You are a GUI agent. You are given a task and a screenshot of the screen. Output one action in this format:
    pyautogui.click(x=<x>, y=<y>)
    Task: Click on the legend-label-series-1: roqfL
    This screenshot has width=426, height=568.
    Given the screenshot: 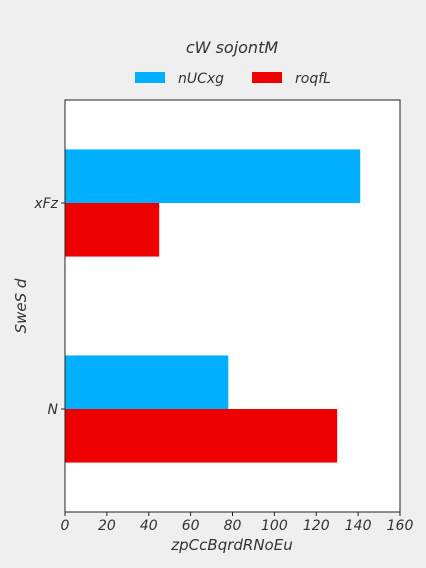 What is the action you would take?
    pyautogui.click(x=313, y=79)
    